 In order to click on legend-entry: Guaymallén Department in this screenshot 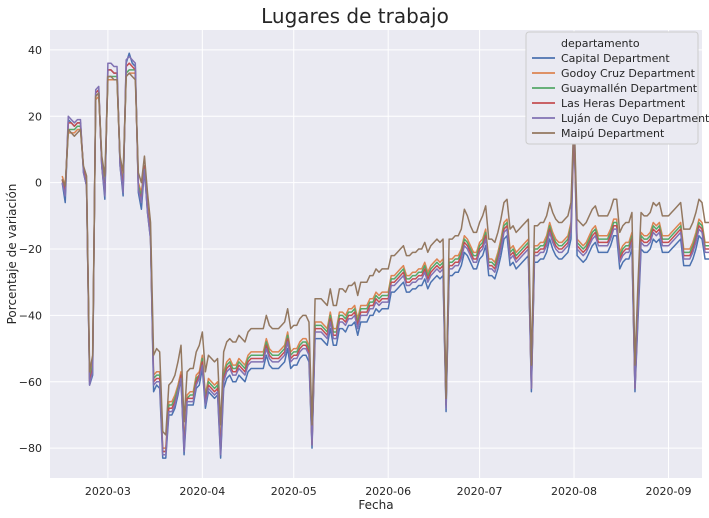, I will do `click(629, 88)`.